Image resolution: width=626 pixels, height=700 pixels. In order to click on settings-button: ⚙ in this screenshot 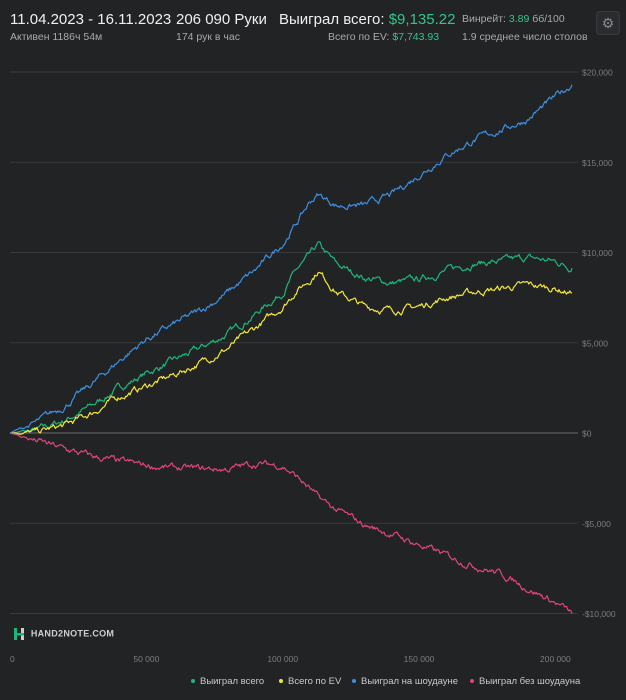, I will do `click(608, 23)`.